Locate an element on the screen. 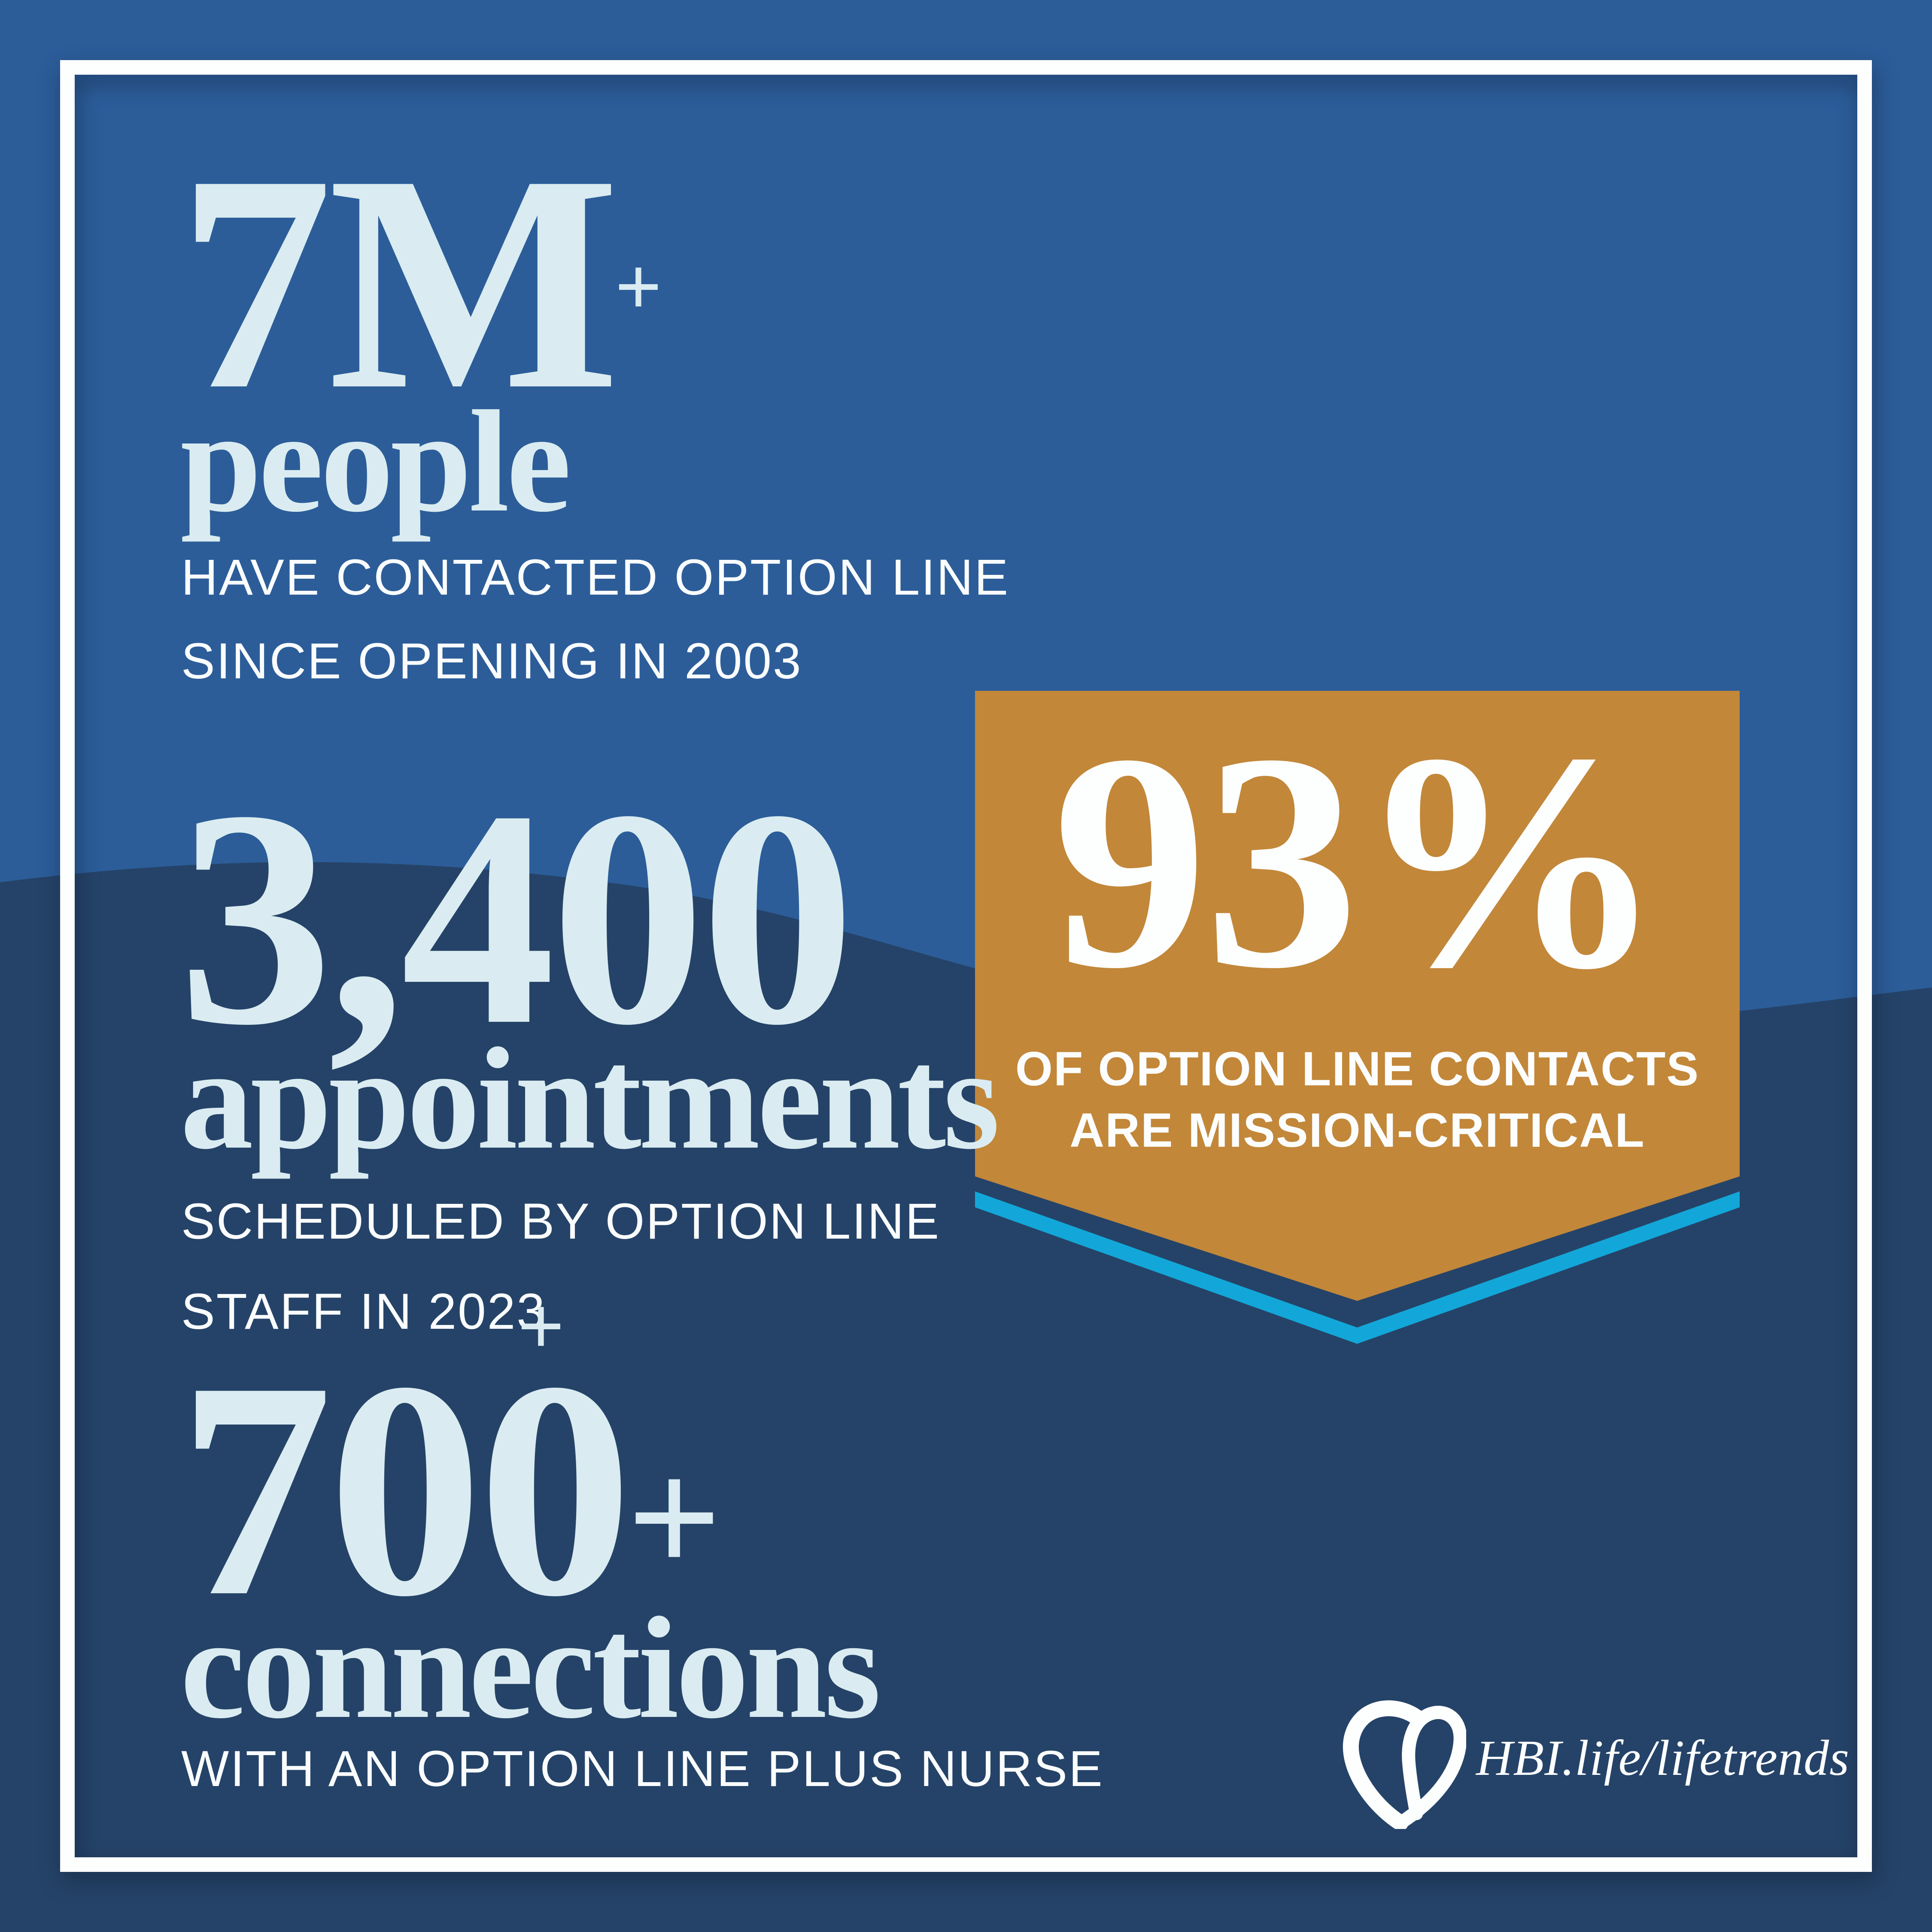 This screenshot has height=1932, width=1932. badge-percent-value: 93% is located at coordinates (1359, 861).